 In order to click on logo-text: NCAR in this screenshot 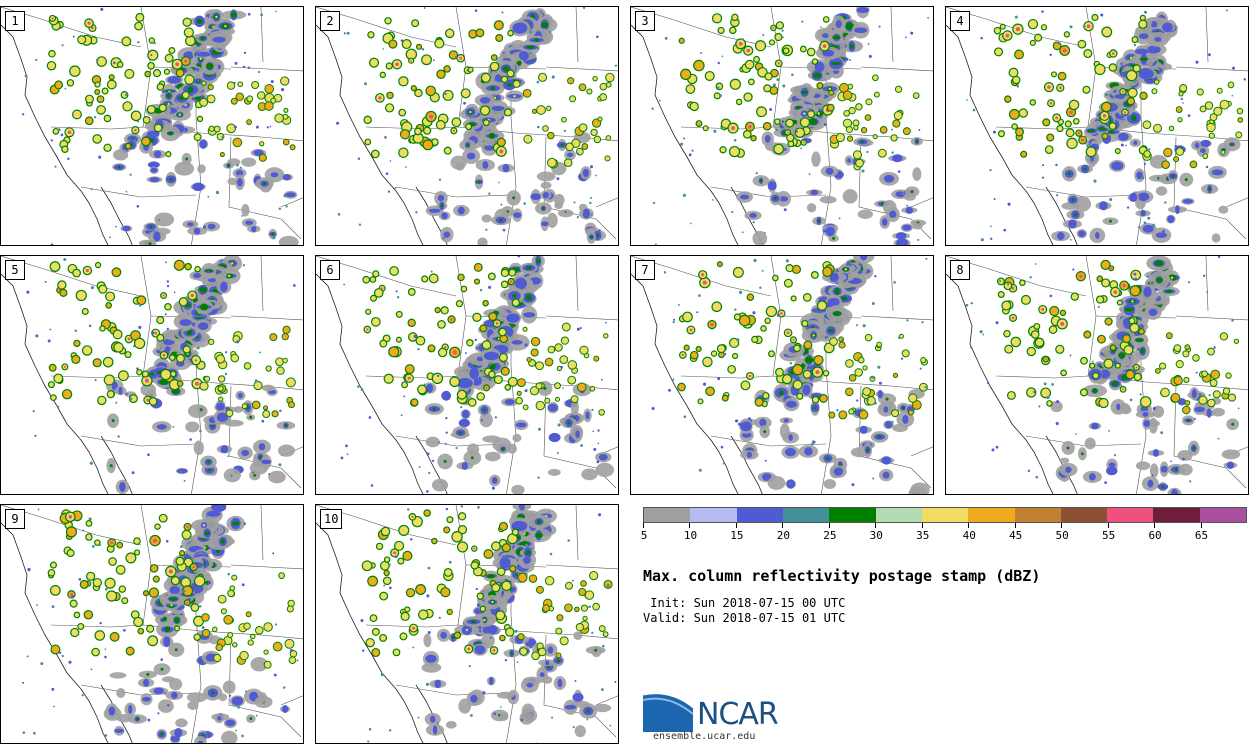, I will do `click(738, 714)`.